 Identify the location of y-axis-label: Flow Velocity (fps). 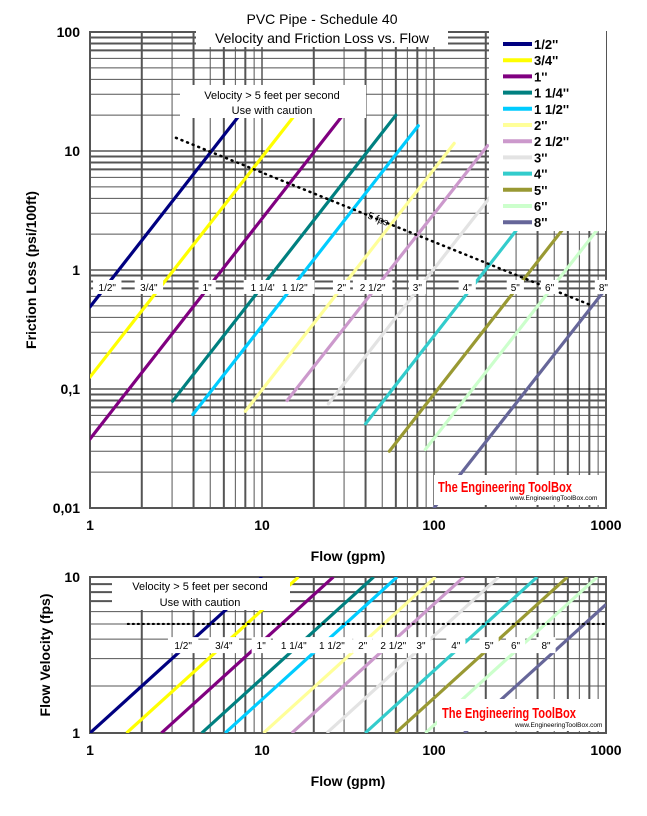
(45, 655).